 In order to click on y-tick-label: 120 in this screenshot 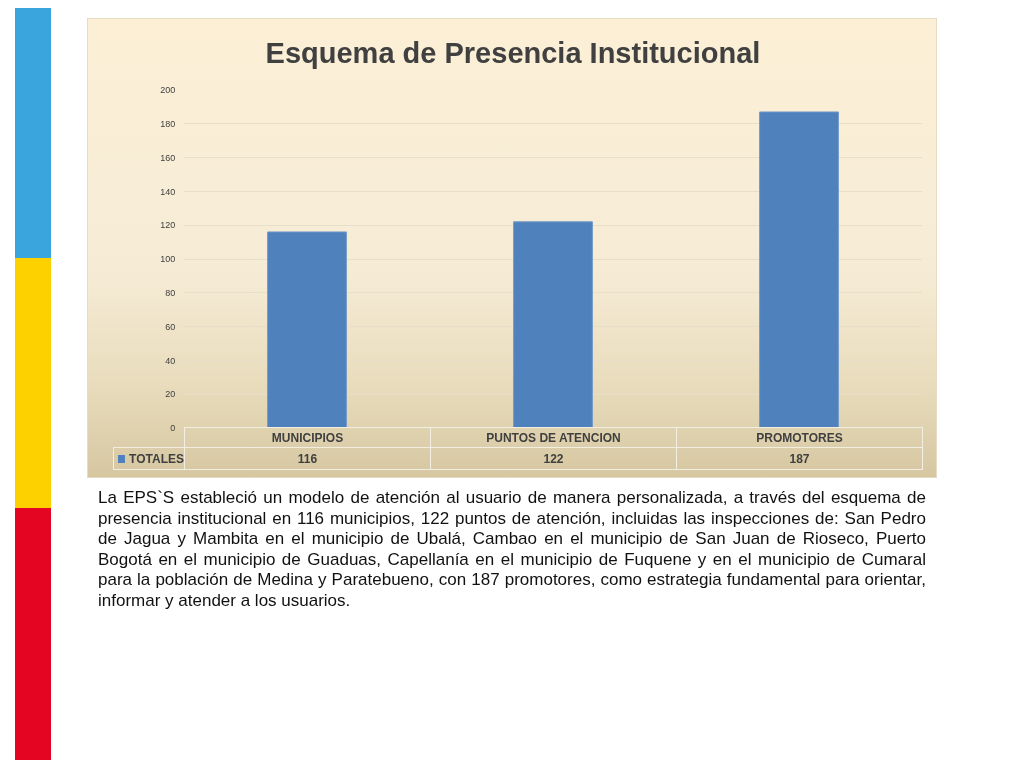, I will do `click(168, 225)`.